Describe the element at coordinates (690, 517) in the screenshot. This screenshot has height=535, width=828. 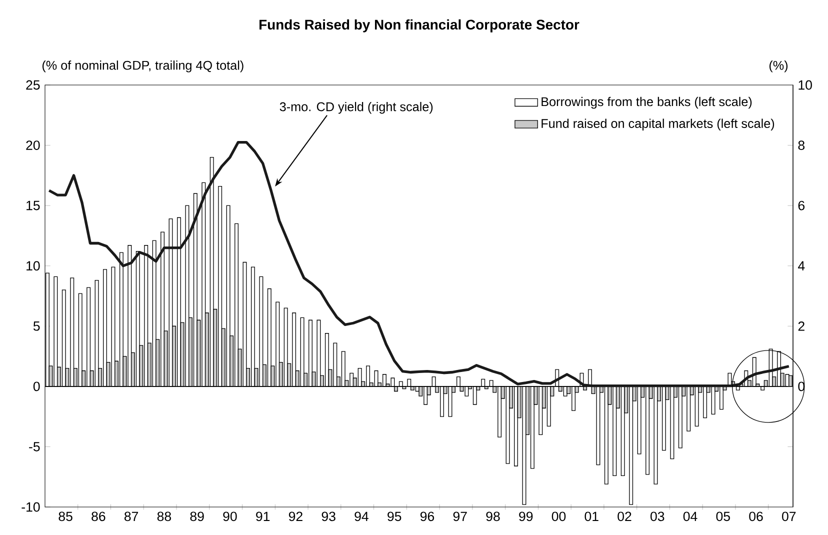
I see `x-tick-label: 04` at that location.